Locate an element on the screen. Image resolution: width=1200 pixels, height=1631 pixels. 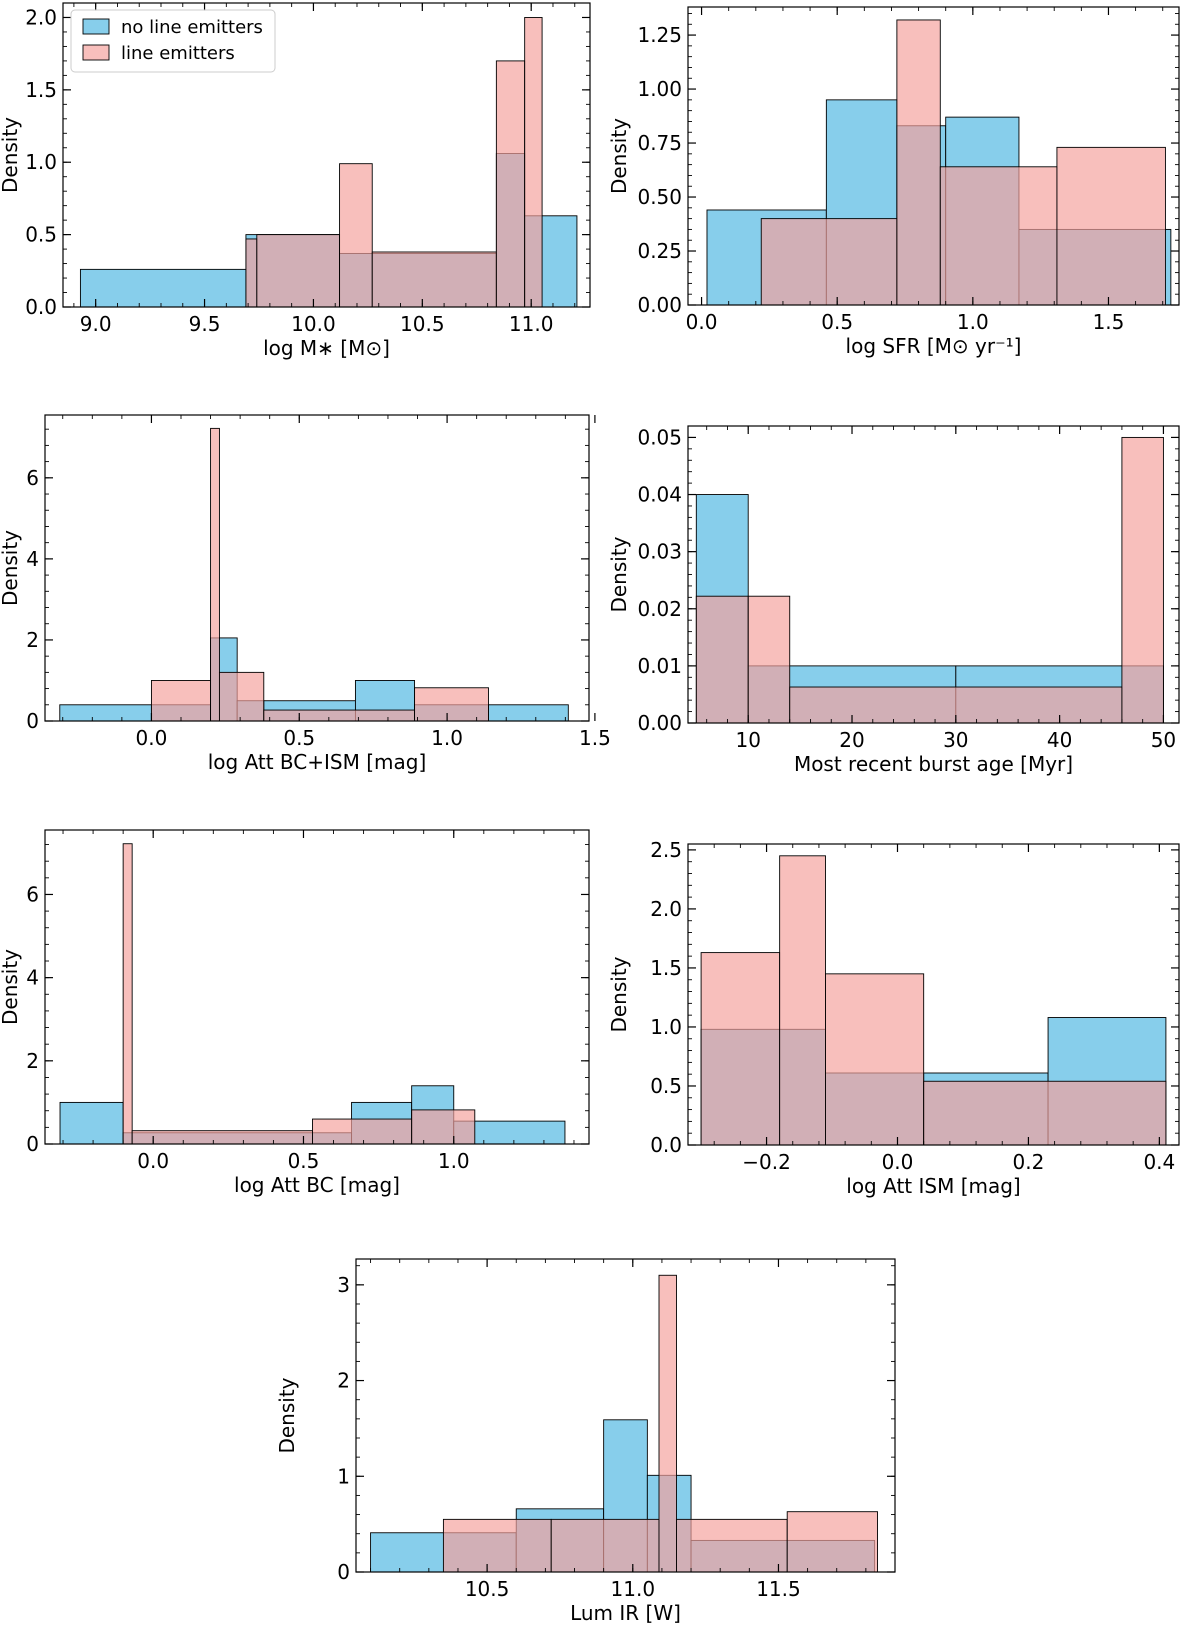
legend-frame is located at coordinates (173, 41).